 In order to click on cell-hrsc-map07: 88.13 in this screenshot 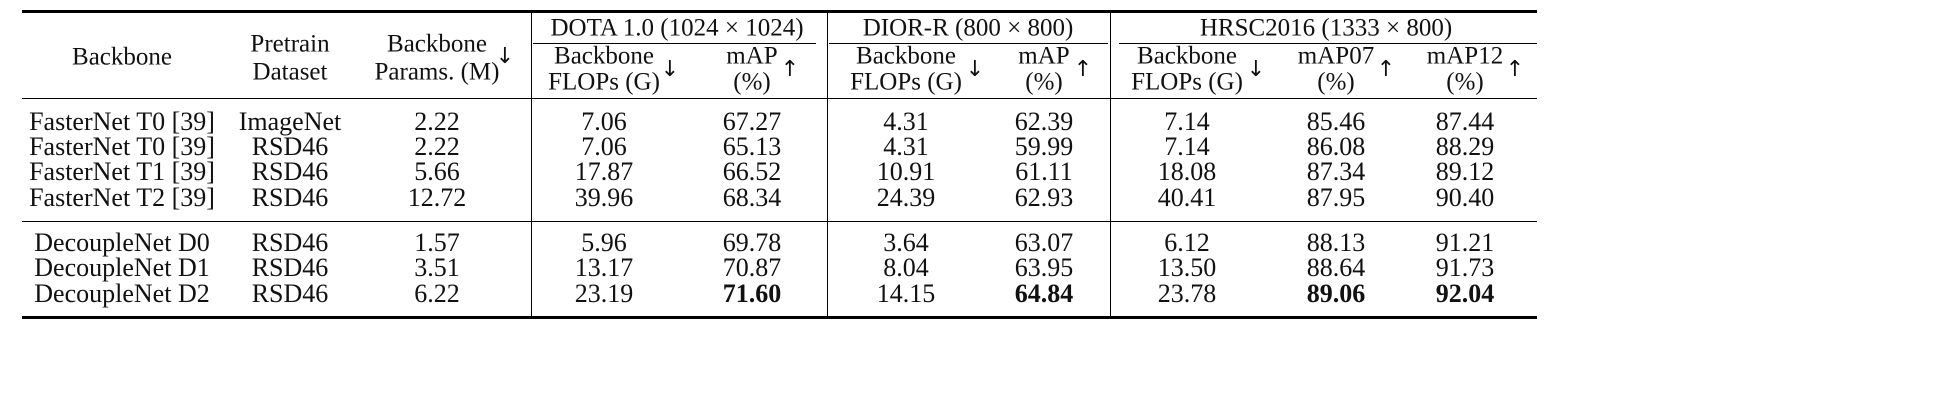, I will do `click(1336, 242)`.